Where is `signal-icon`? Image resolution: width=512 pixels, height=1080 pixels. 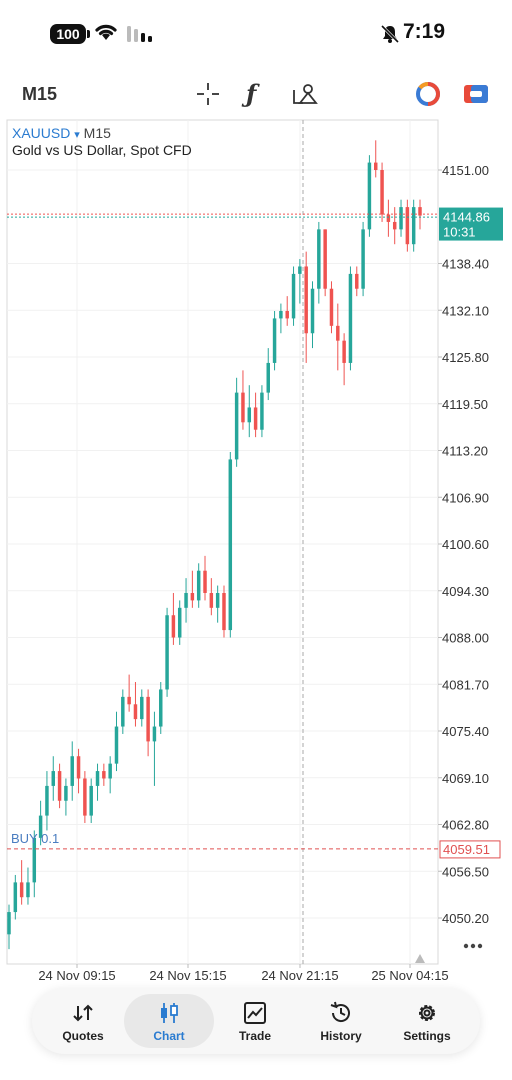
signal-icon is located at coordinates (139, 34).